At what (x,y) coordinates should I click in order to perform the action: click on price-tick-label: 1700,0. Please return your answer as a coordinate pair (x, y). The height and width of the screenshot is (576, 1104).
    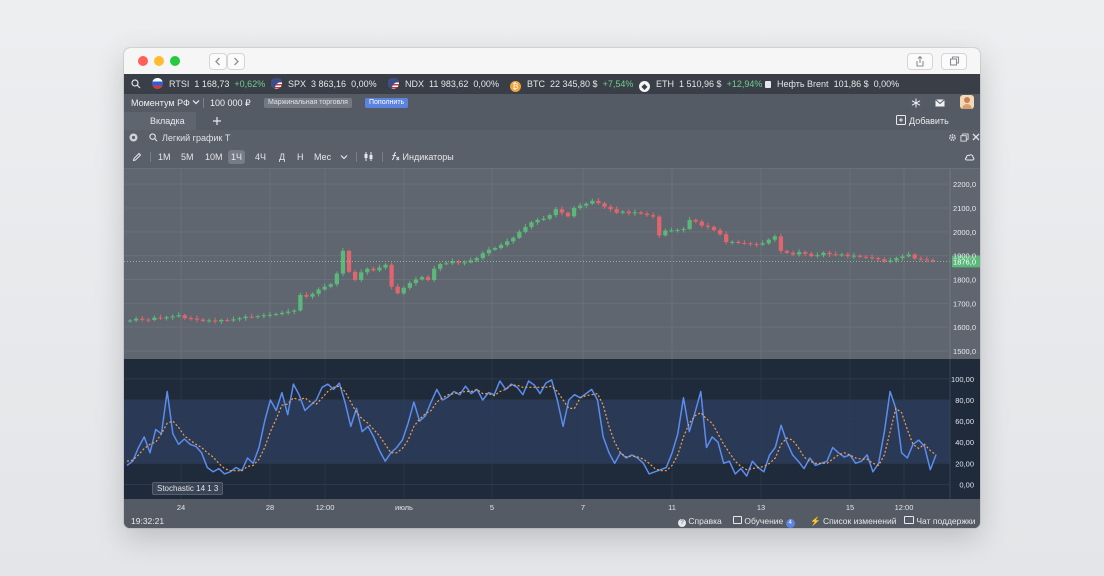
    Looking at the image, I should click on (964, 303).